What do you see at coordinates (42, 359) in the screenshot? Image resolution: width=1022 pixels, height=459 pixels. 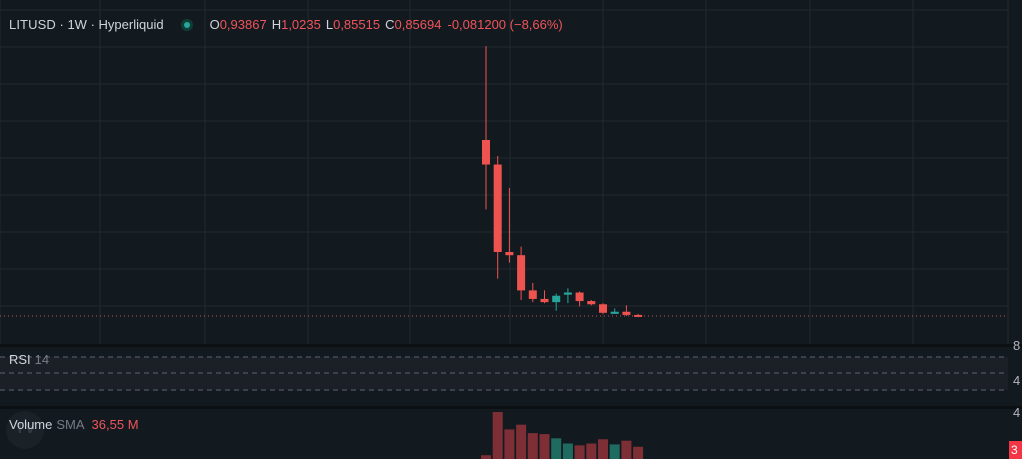 I see `rsi-period: 14` at bounding box center [42, 359].